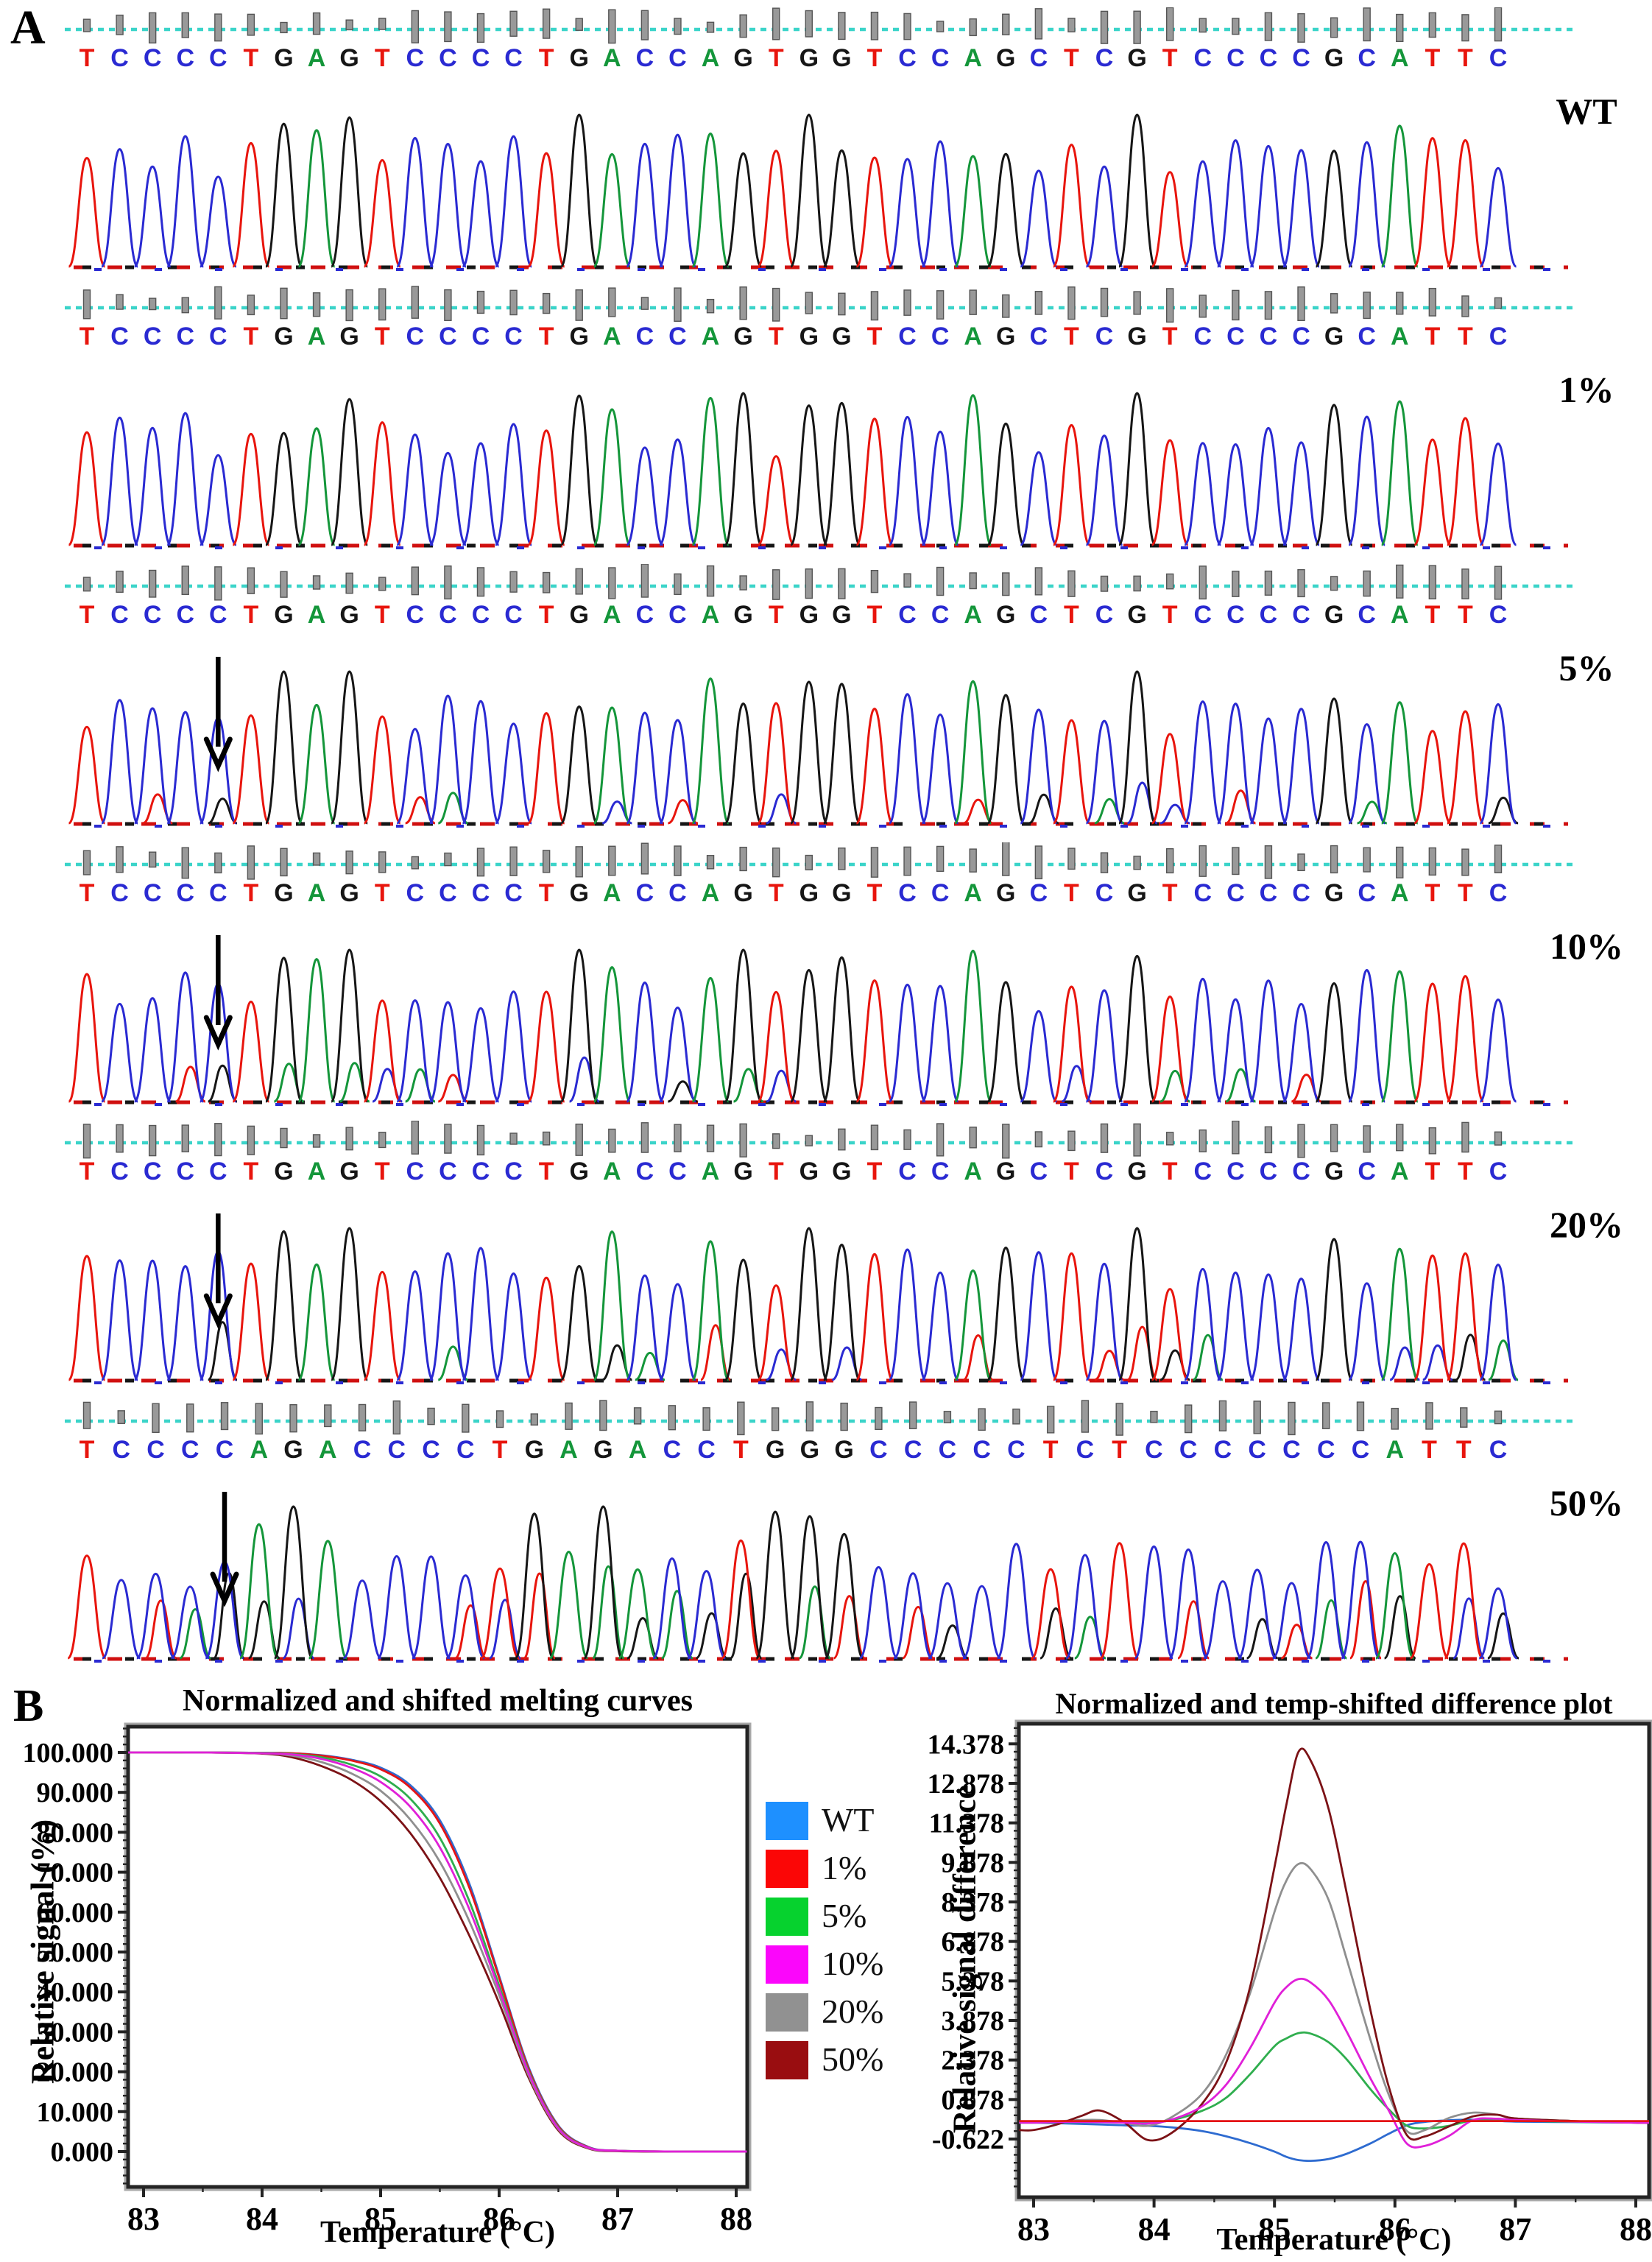 The image size is (1652, 2262). I want to click on trace-label: 50%, so click(1586, 1502).